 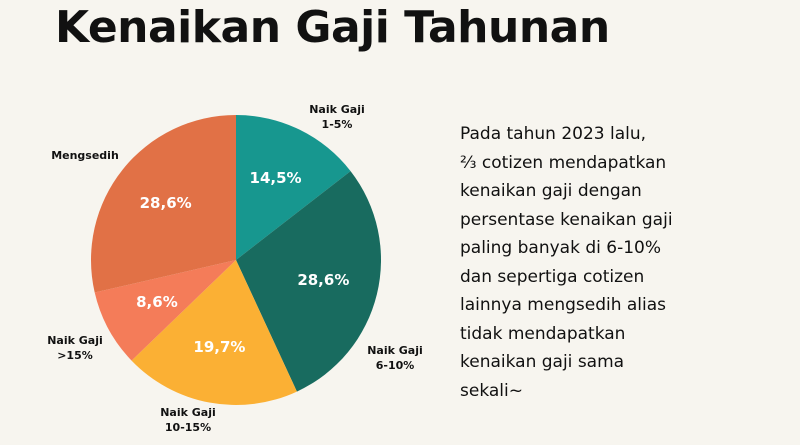 I want to click on description-line: kenaikan gaji sama, so click(x=542, y=362).